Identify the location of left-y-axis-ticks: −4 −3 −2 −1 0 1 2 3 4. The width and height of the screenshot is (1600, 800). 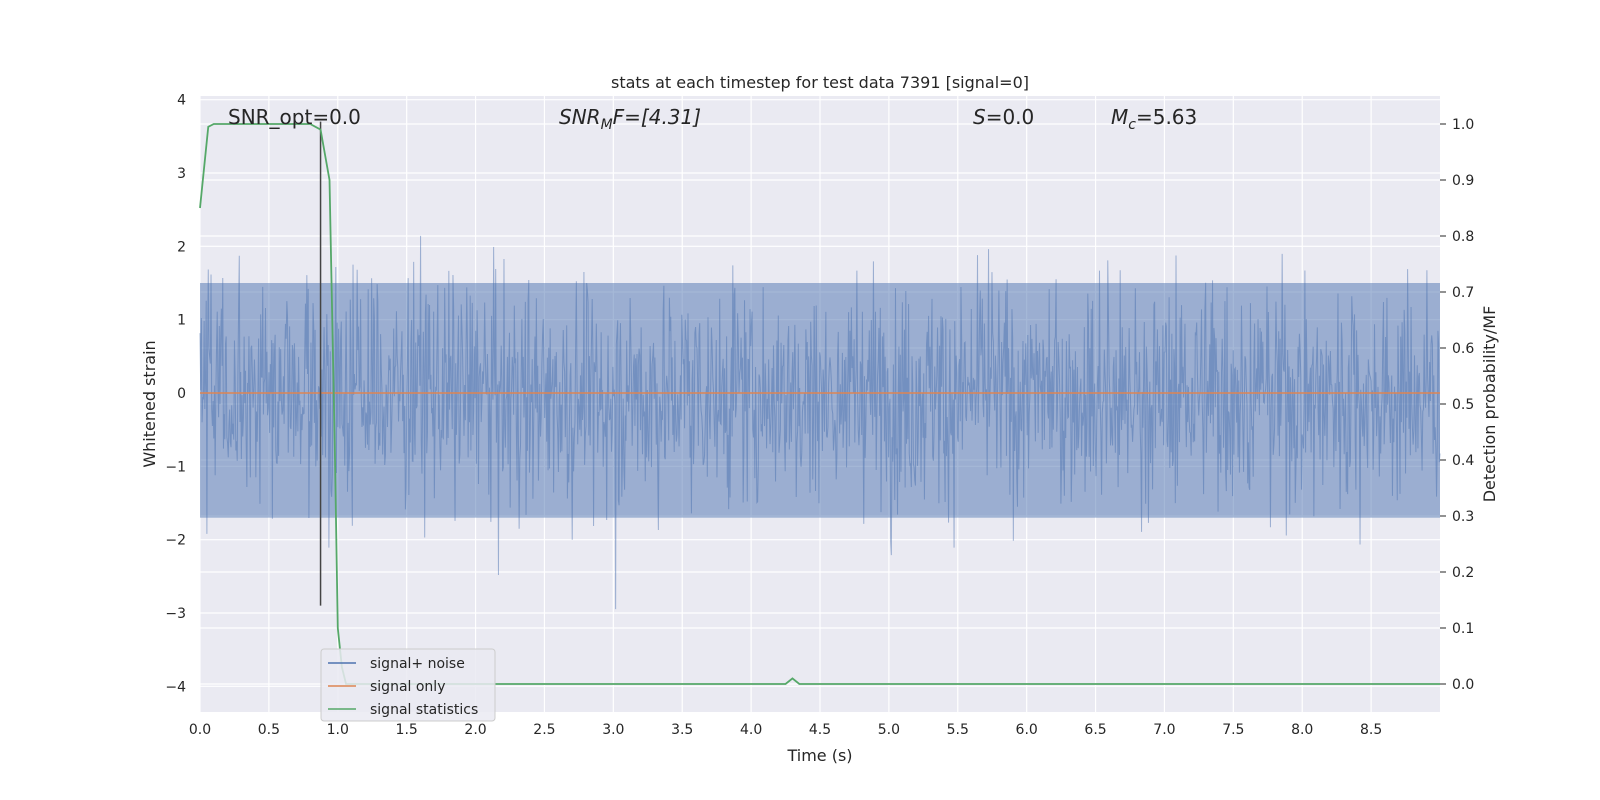
(175, 394).